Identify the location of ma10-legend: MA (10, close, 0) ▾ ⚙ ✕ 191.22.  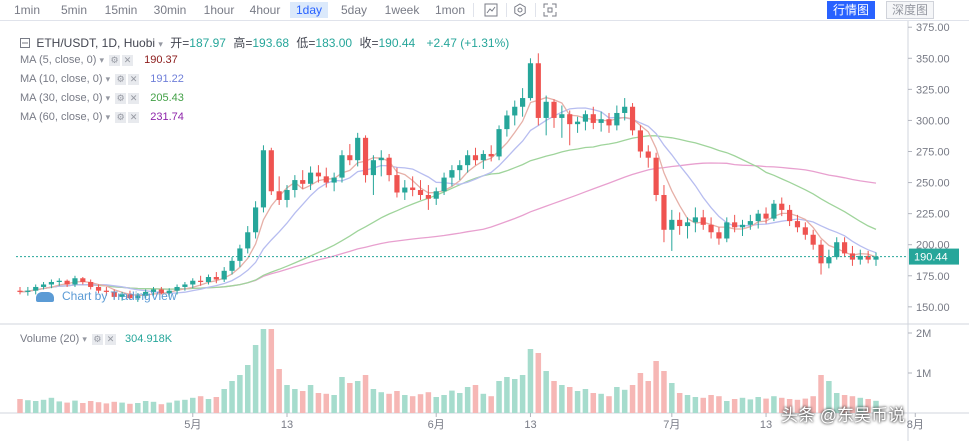
(102, 79).